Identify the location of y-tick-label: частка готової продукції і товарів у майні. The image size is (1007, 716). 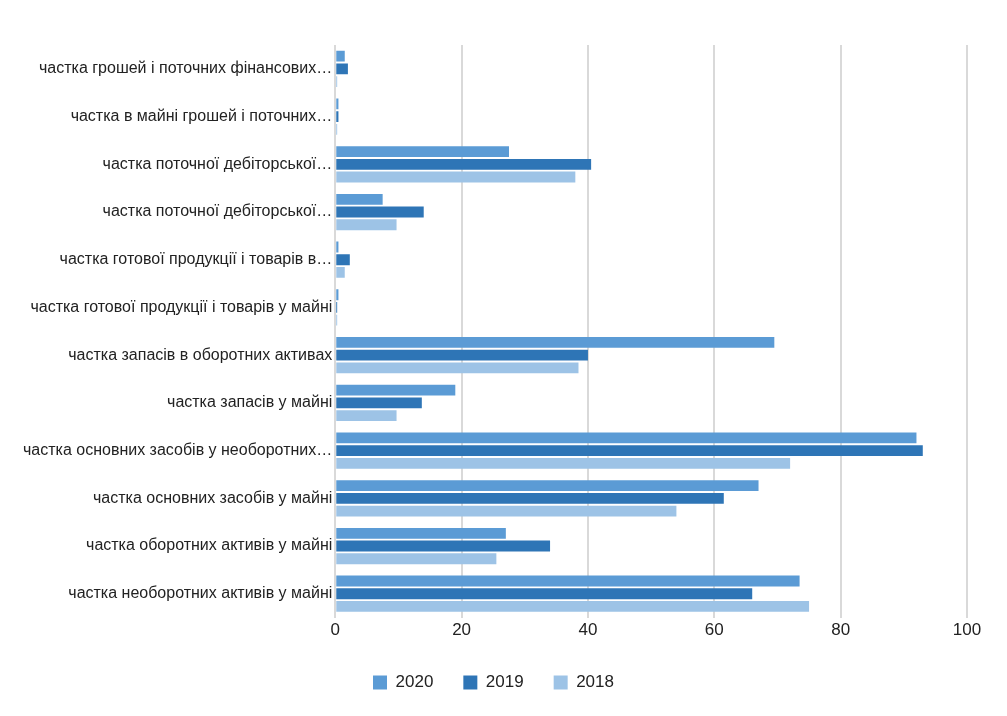
(181, 306).